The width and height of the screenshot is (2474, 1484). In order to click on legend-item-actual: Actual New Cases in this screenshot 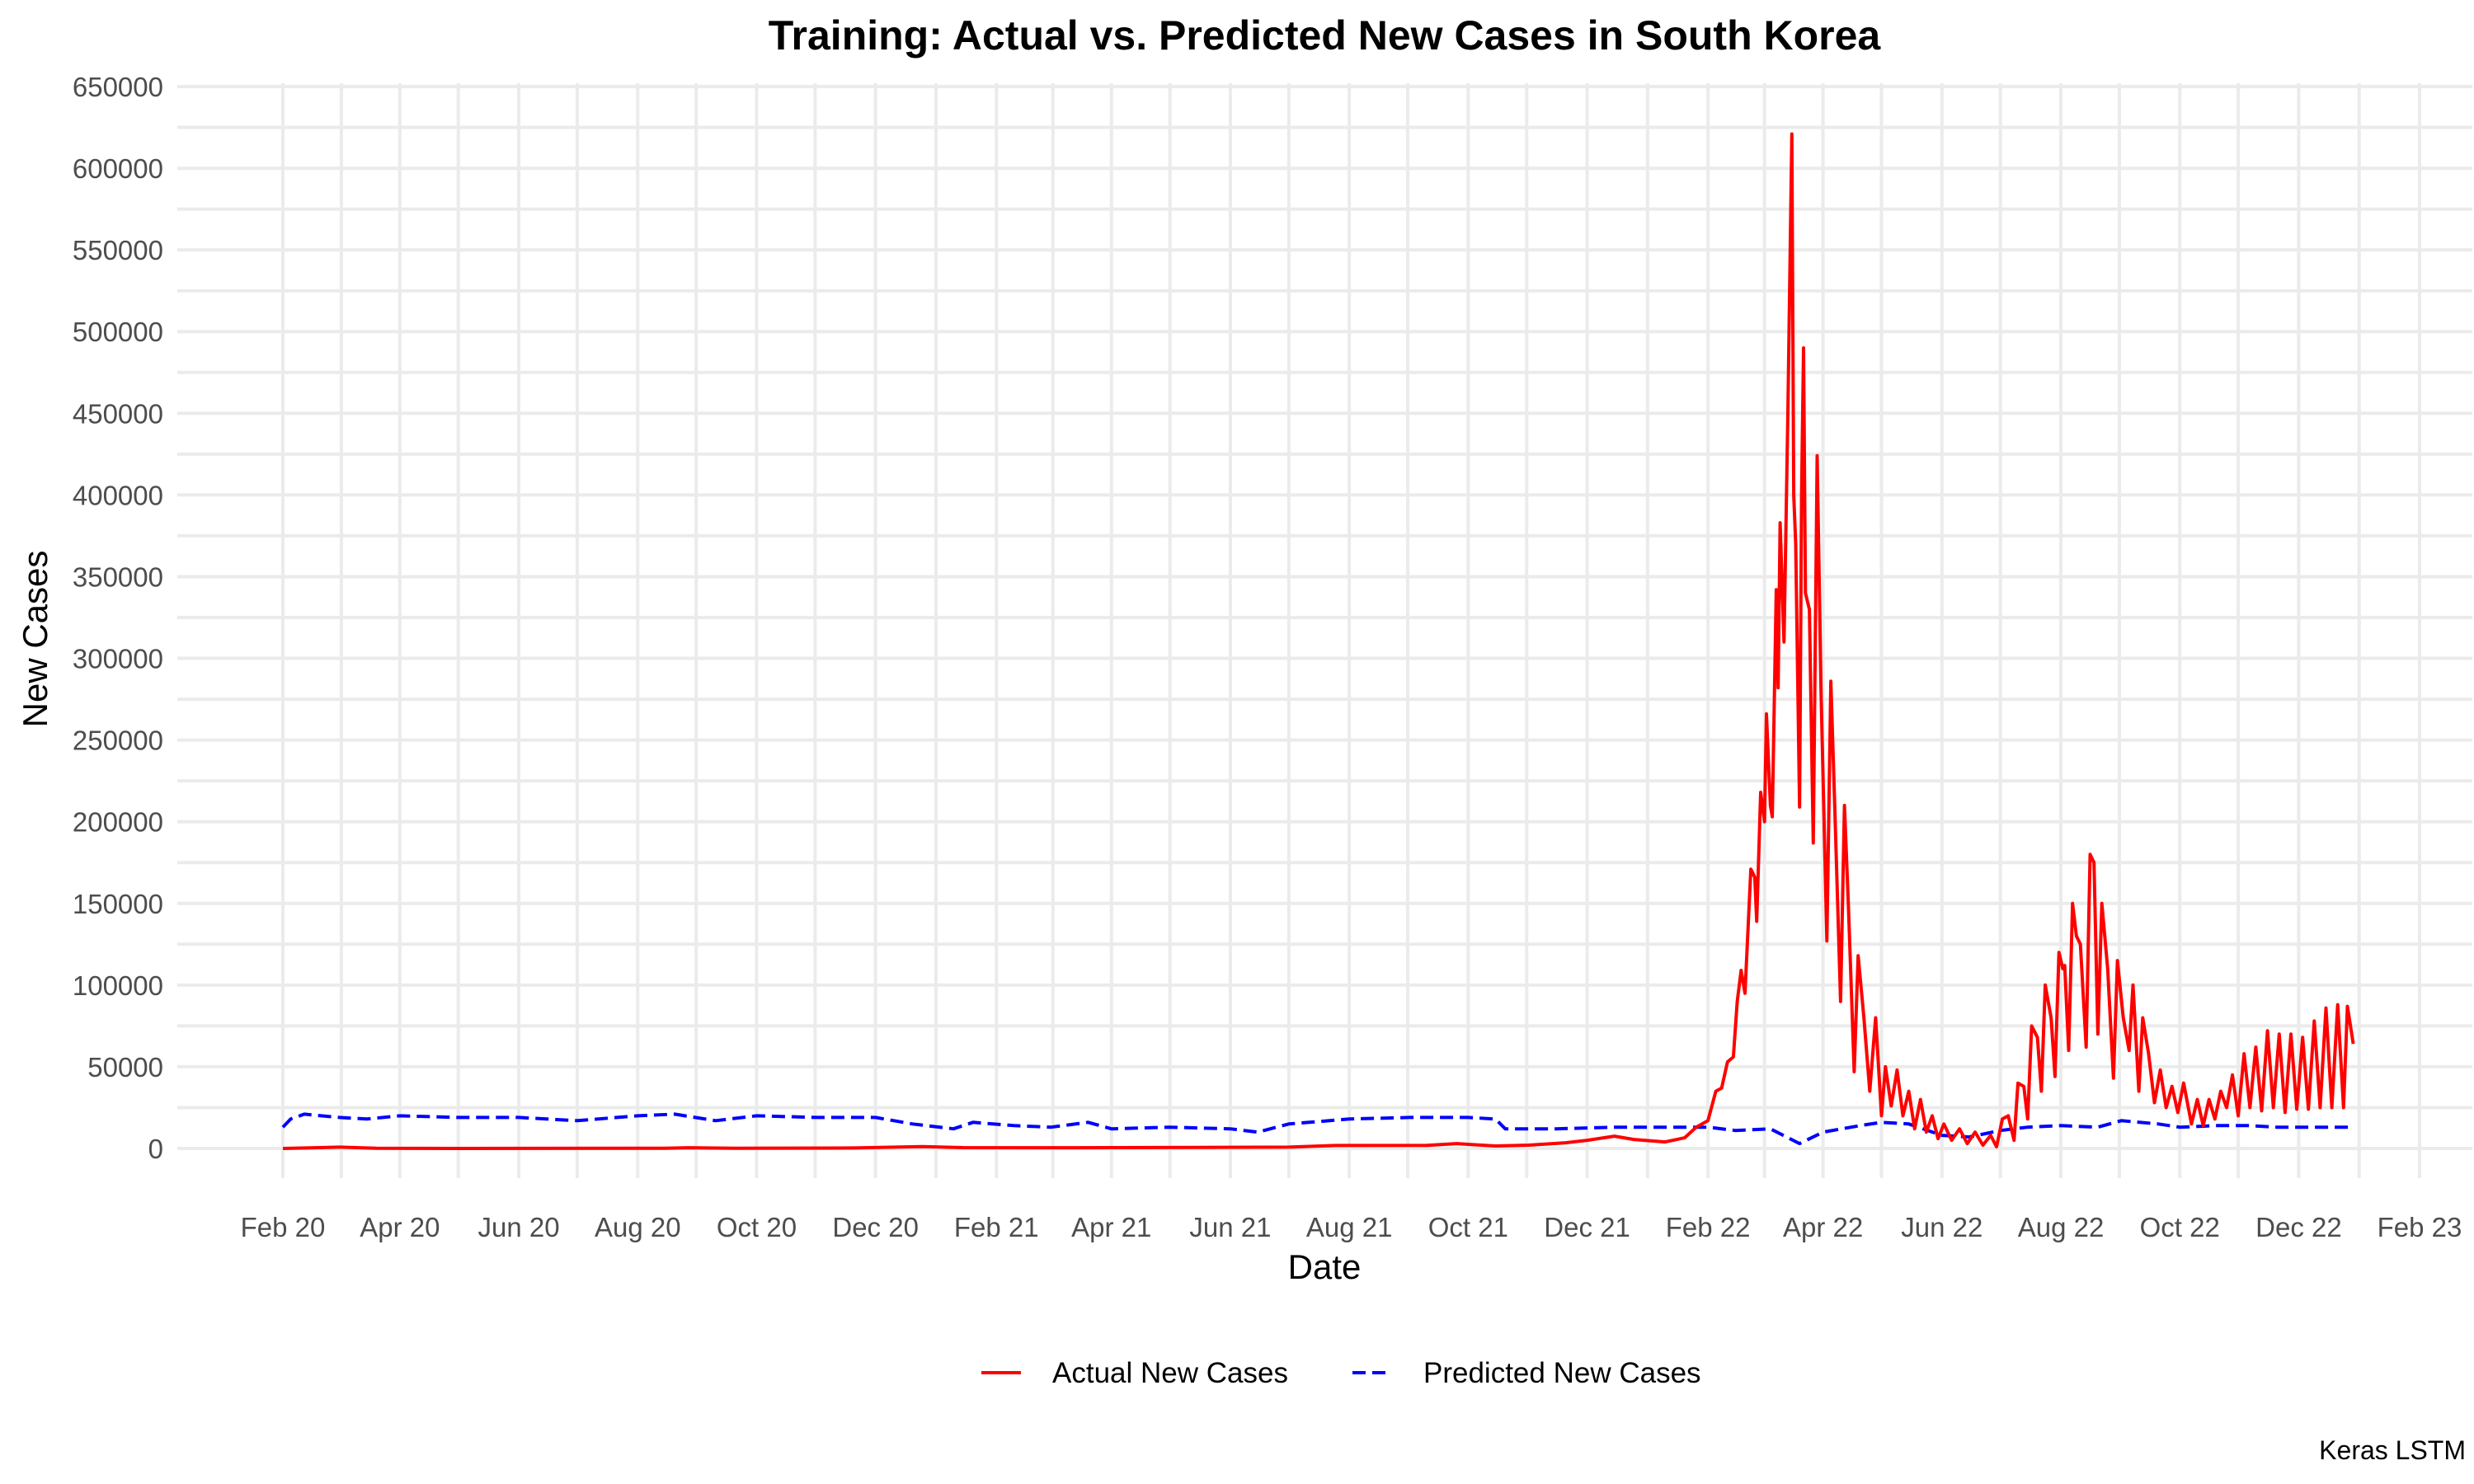, I will do `click(1134, 1373)`.